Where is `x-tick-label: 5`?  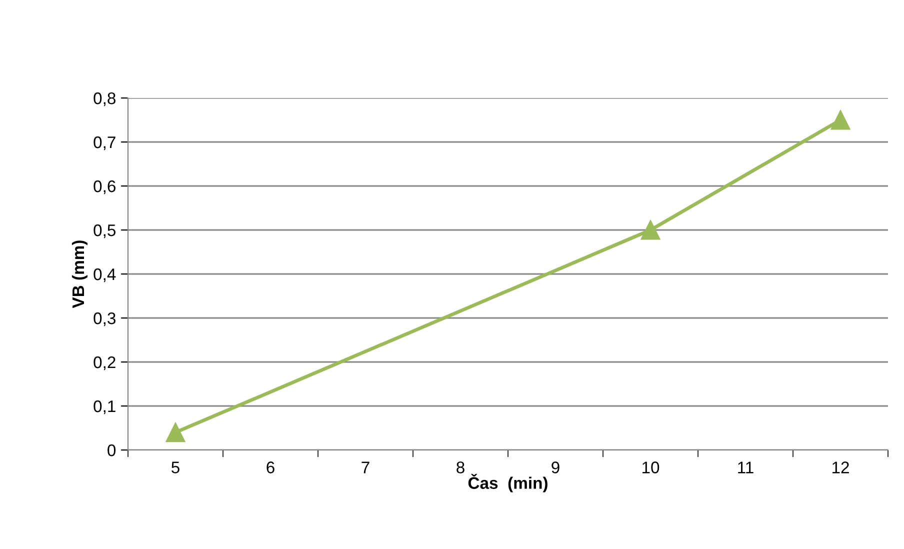 x-tick-label: 5 is located at coordinates (176, 468).